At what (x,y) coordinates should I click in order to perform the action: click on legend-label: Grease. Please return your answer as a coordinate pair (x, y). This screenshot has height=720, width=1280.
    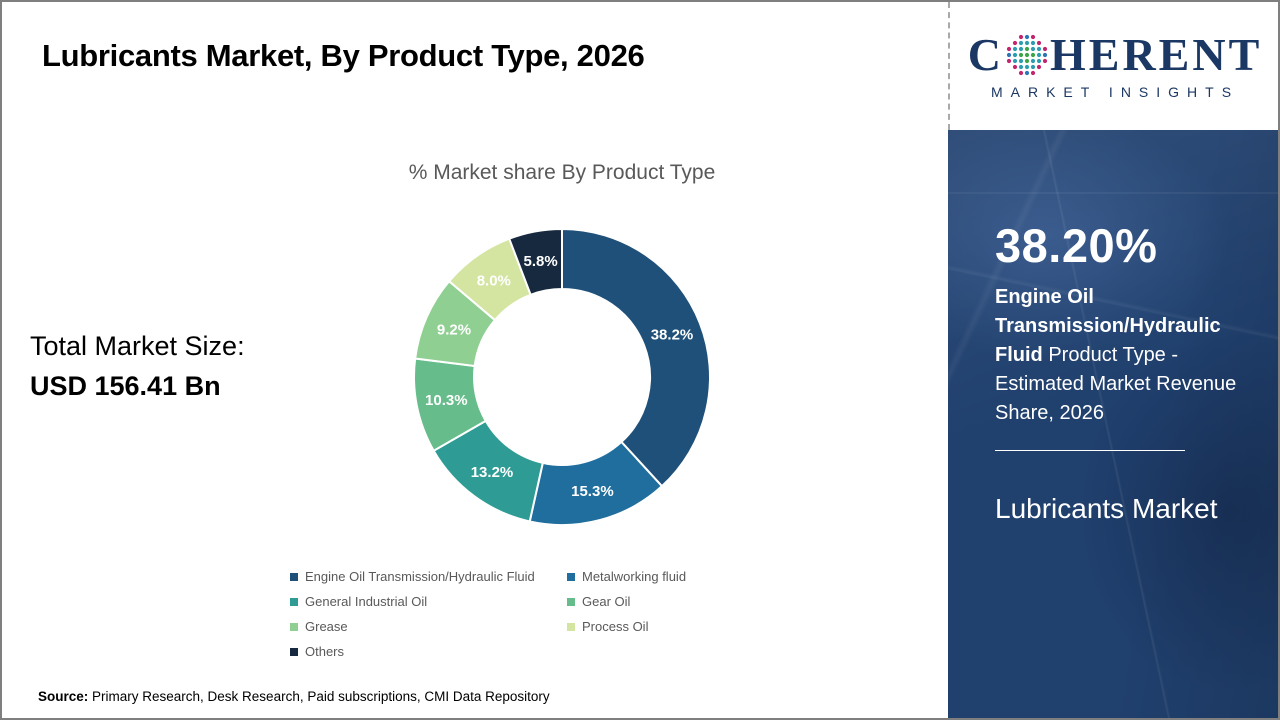
    Looking at the image, I should click on (326, 626).